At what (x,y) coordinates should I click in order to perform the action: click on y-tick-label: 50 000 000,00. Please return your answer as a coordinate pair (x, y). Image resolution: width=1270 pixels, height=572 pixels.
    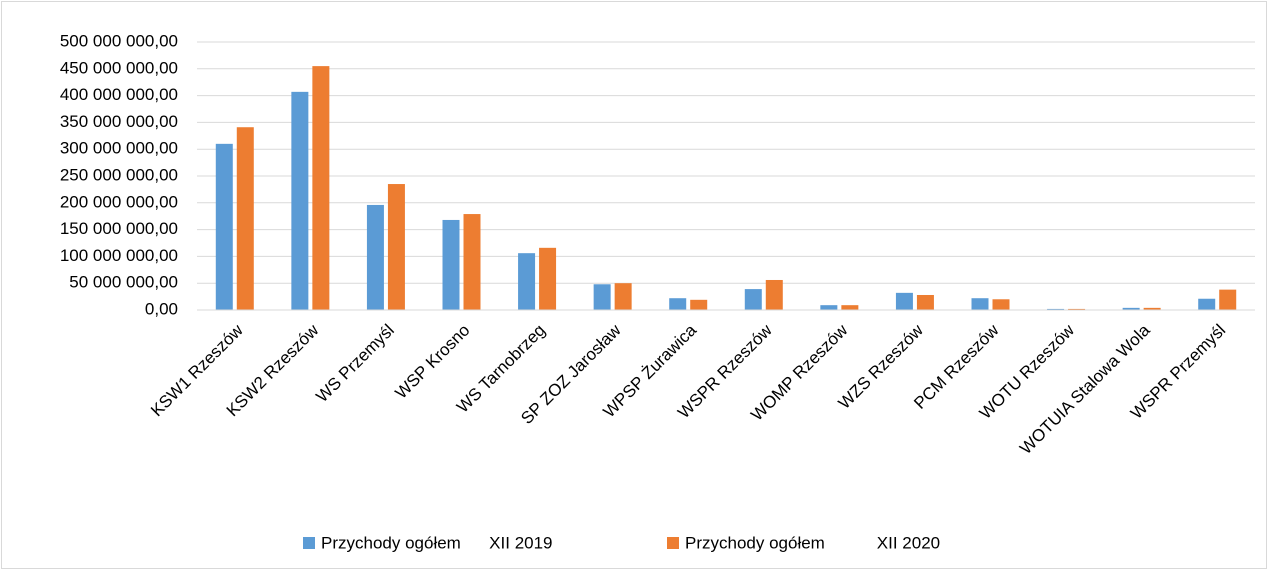
    Looking at the image, I should click on (123, 282).